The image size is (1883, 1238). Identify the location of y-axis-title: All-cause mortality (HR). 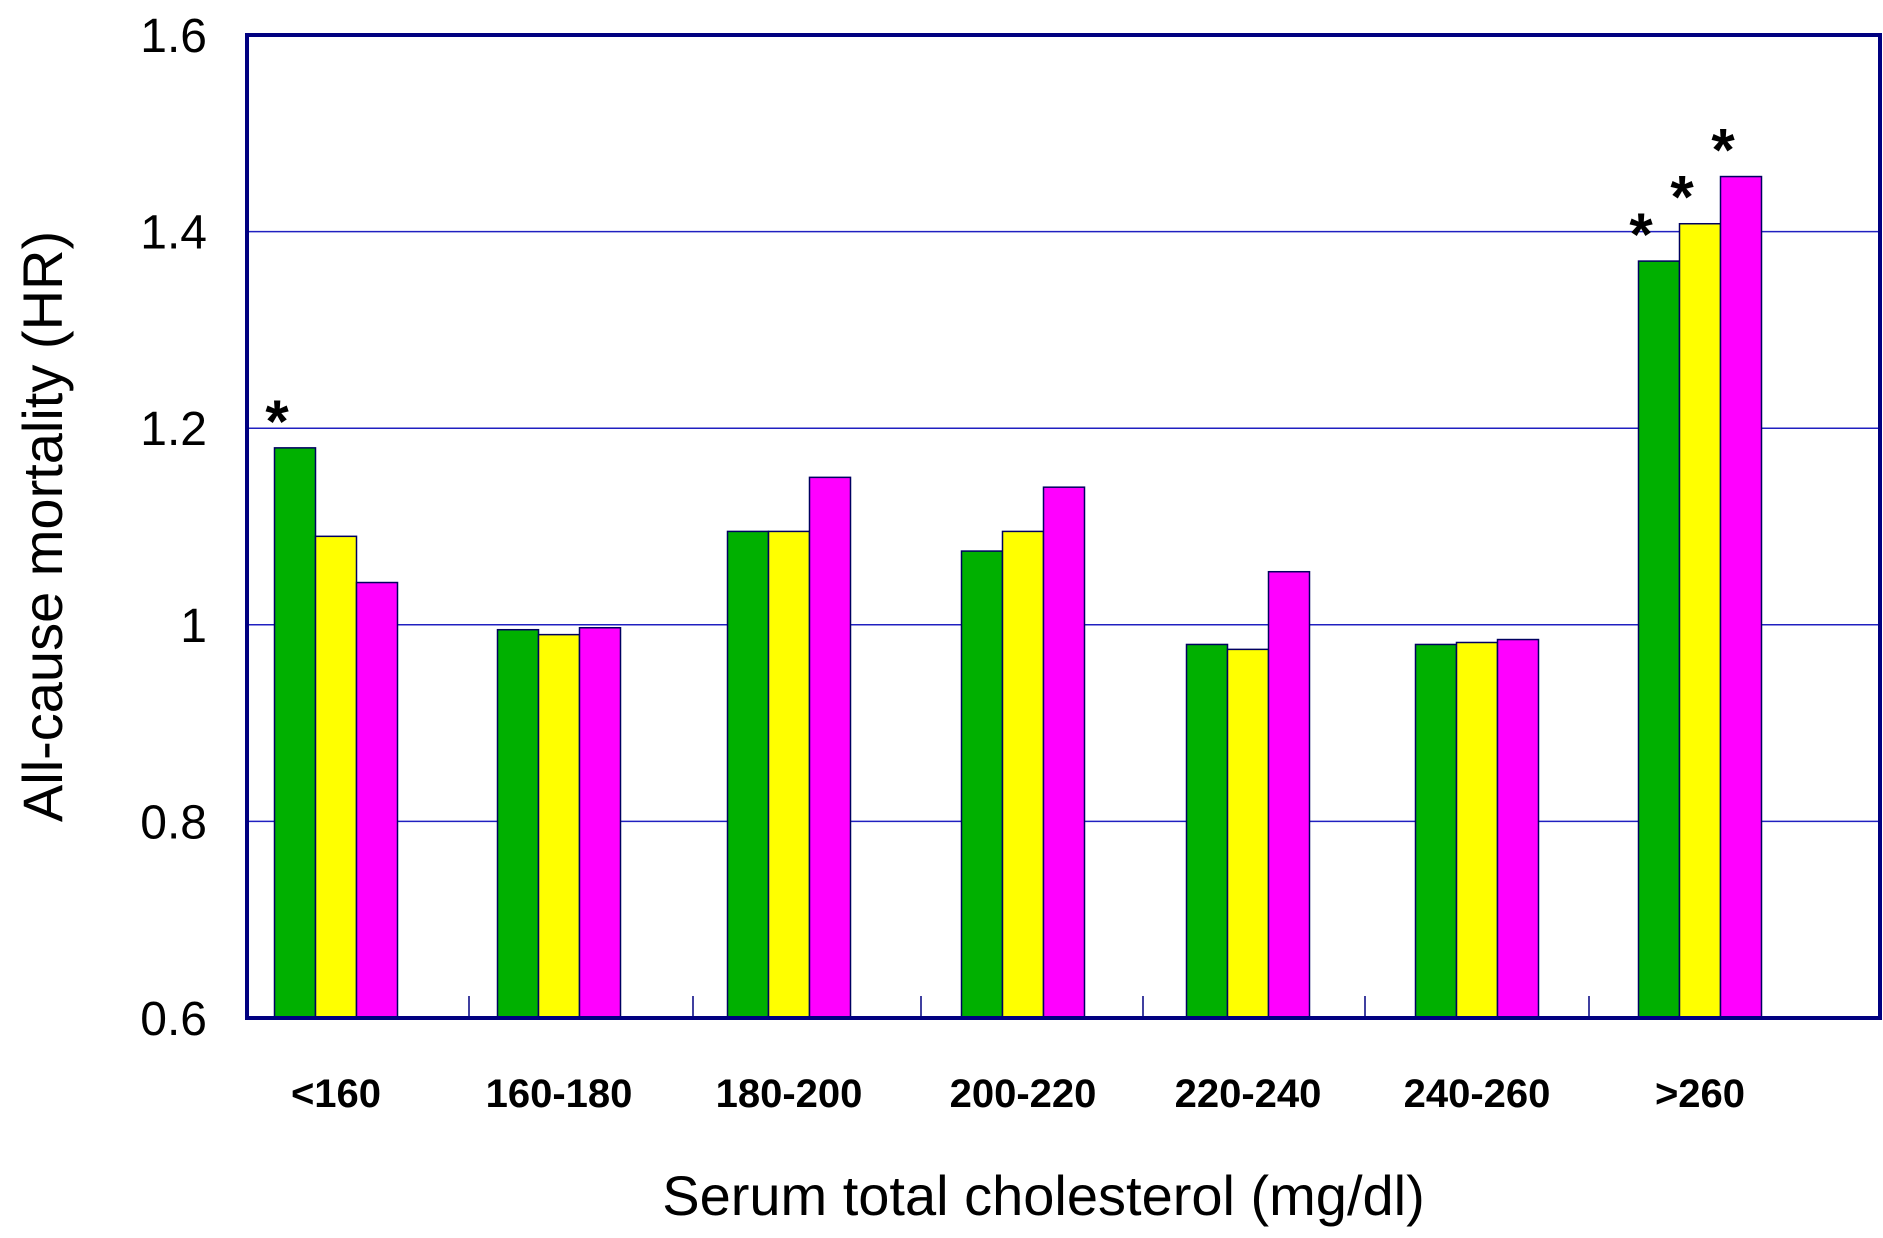
(42, 526).